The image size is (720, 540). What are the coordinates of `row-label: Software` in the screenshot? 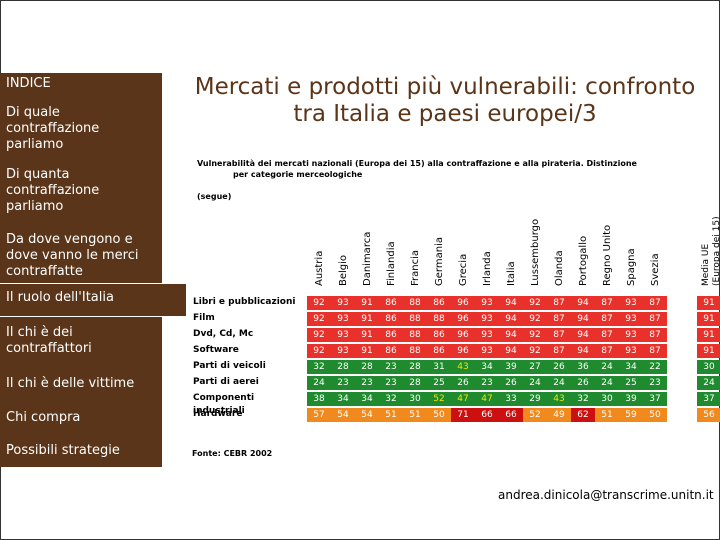 It's located at (216, 350).